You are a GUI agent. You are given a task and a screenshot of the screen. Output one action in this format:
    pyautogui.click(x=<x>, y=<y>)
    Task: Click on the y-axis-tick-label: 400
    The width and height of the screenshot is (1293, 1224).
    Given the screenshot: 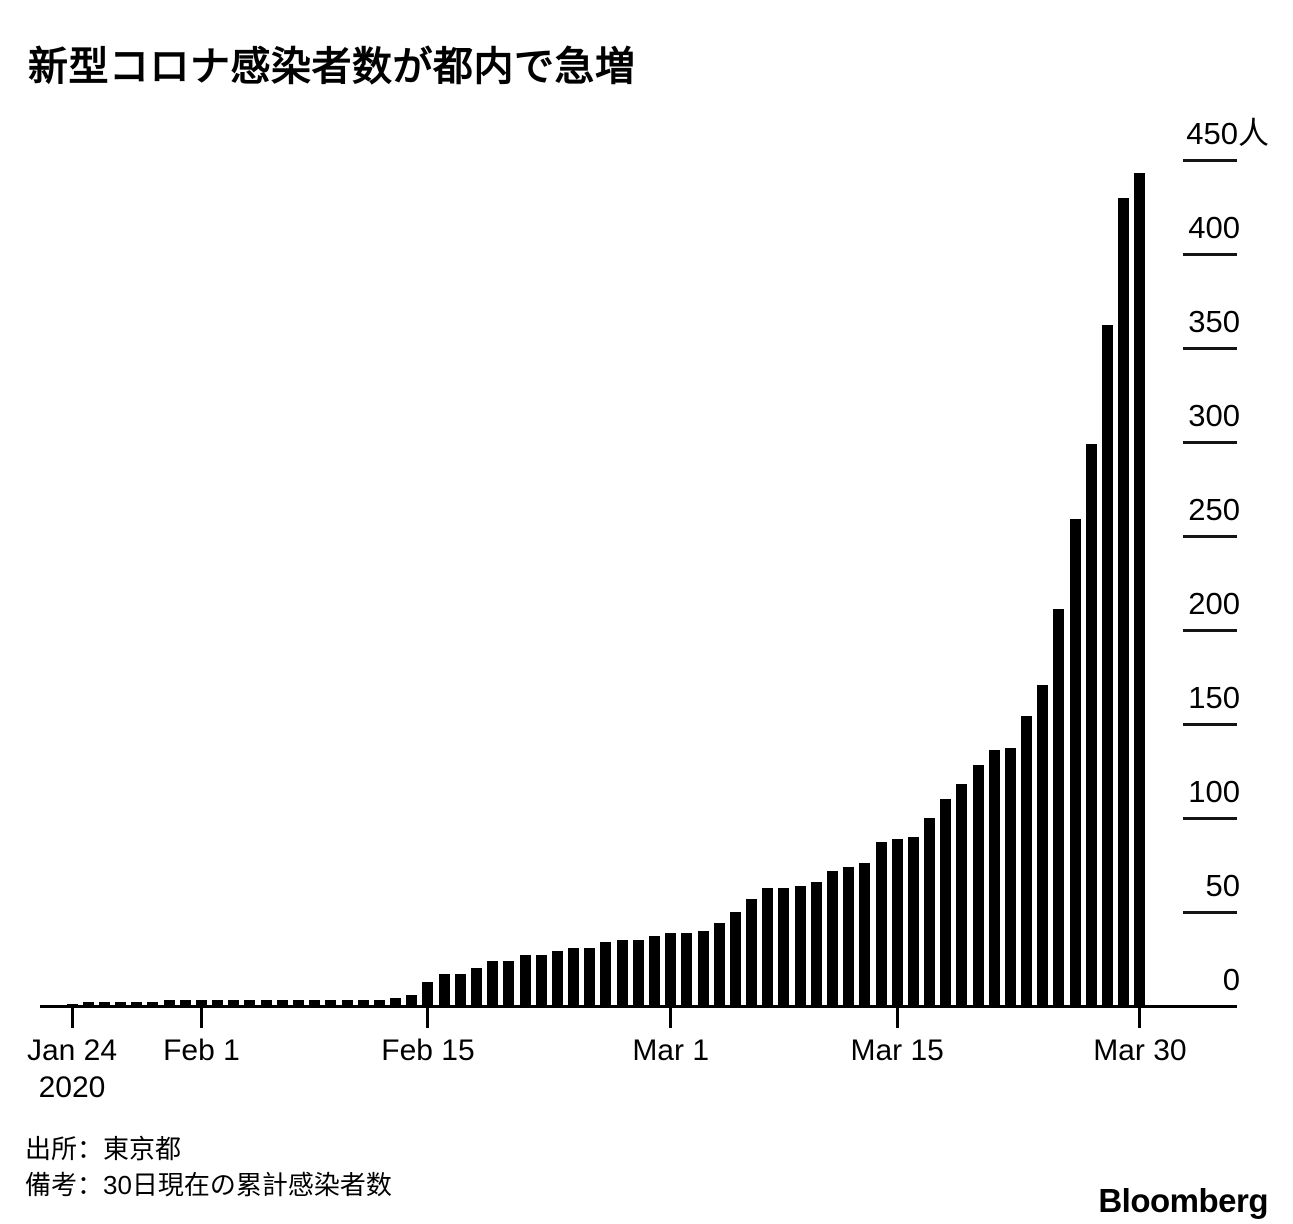 What is the action you would take?
    pyautogui.click(x=1214, y=227)
    